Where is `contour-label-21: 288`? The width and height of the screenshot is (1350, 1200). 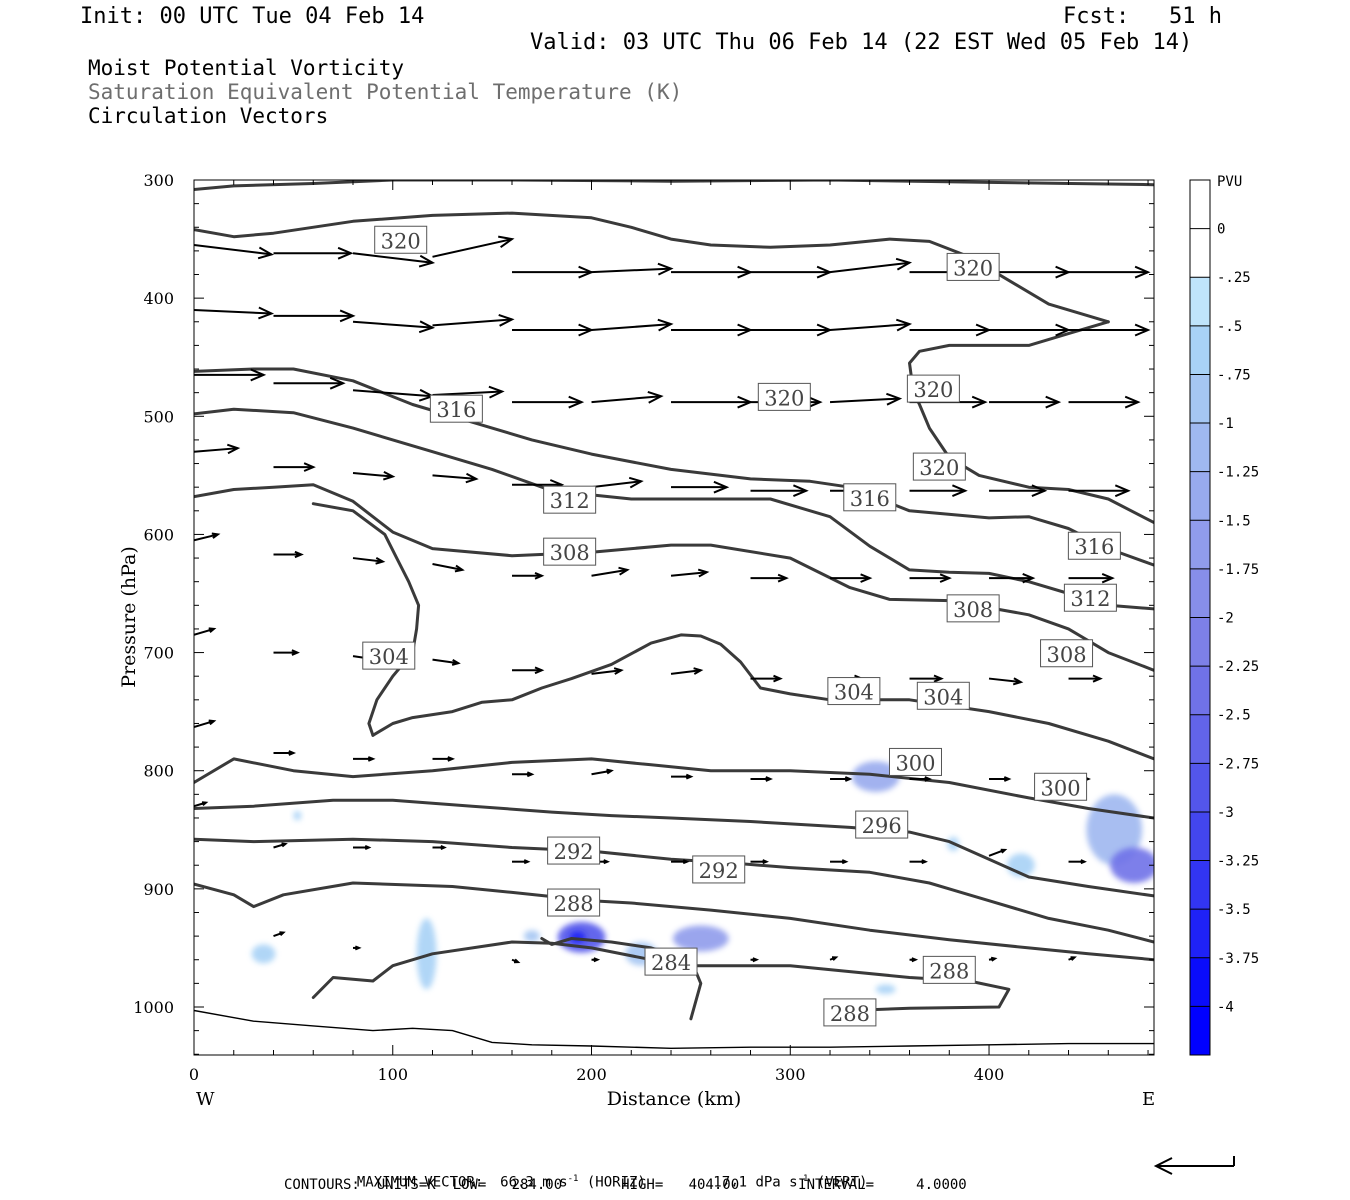
contour-label-21: 288 is located at coordinates (574, 902).